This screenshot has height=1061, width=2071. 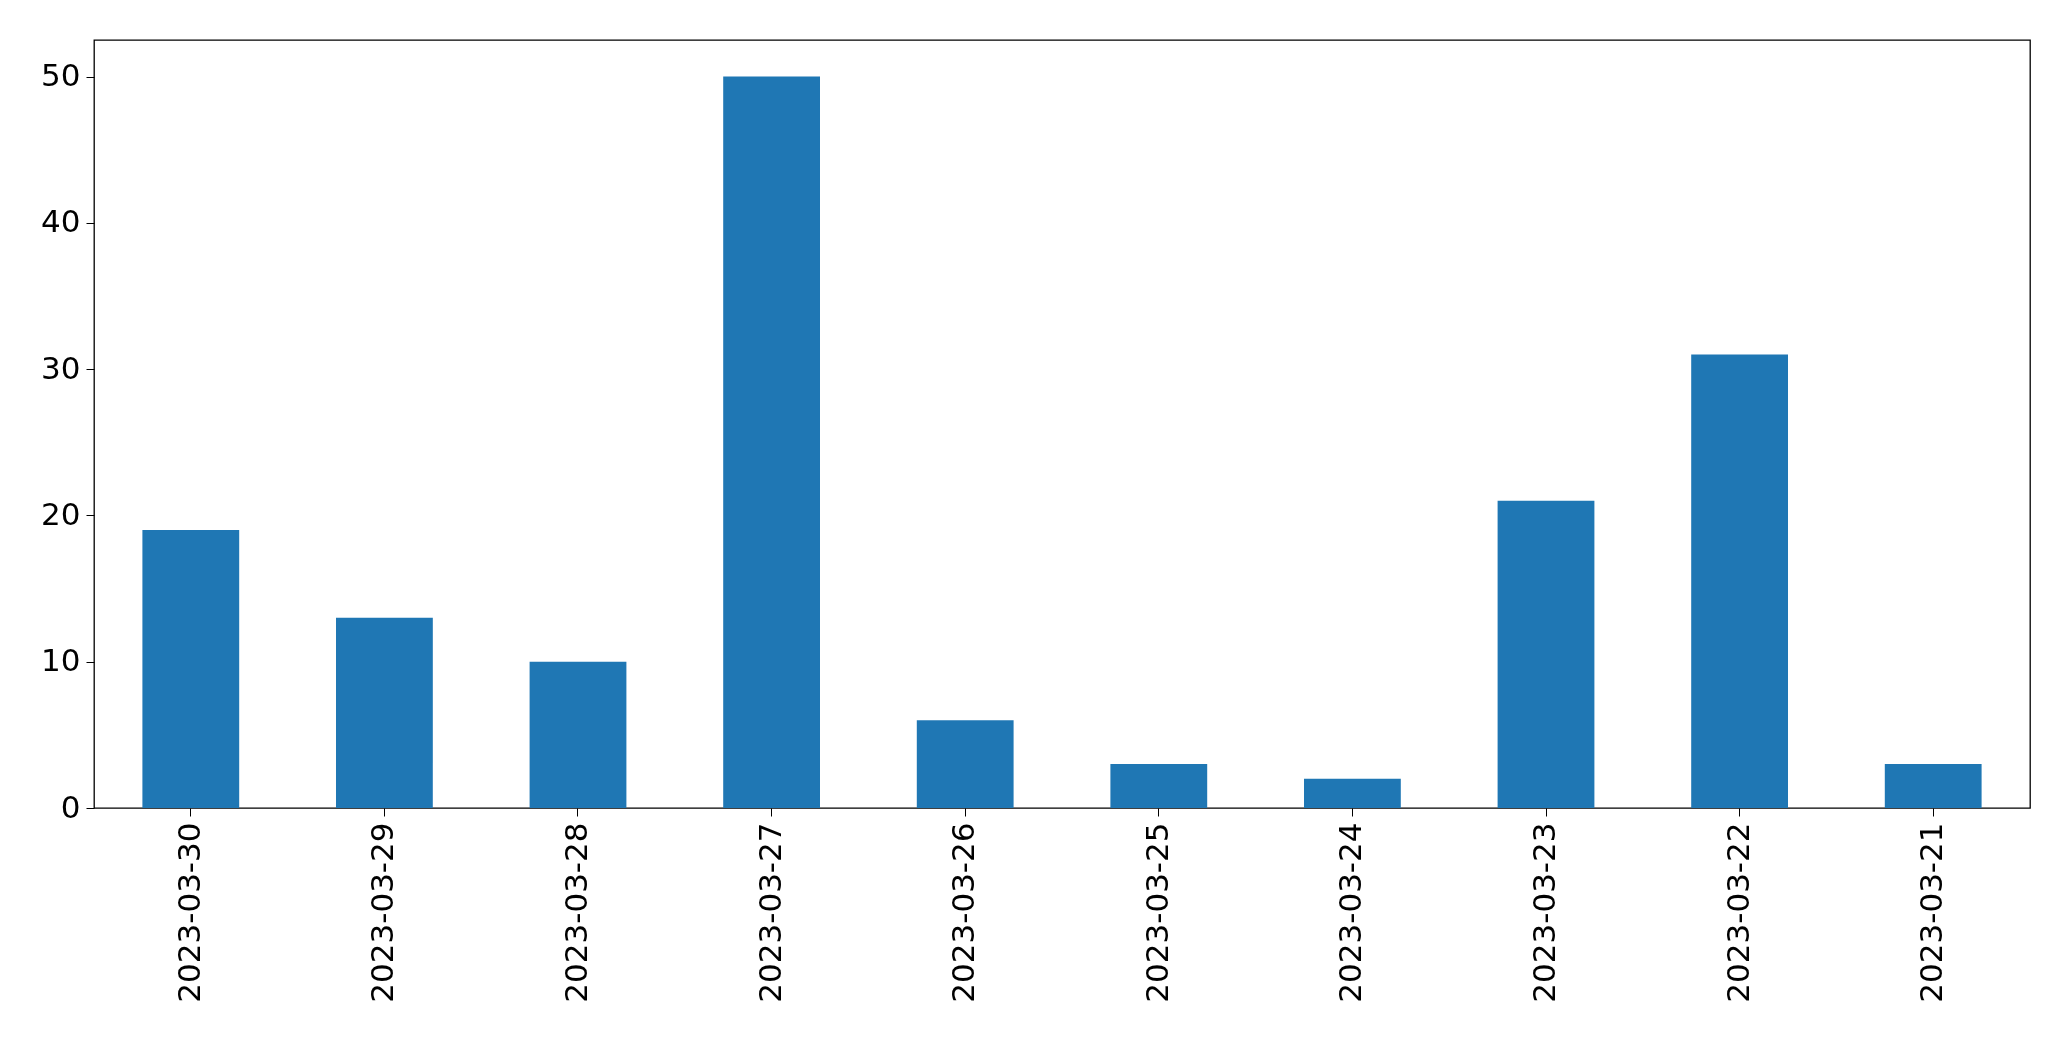 What do you see at coordinates (1350, 912) in the screenshot?
I see `x-tick-label: 2023-03-24` at bounding box center [1350, 912].